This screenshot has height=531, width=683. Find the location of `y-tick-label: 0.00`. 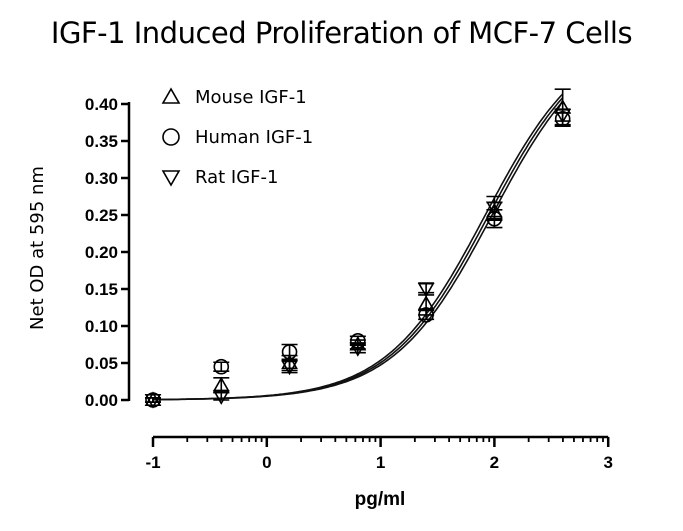

y-tick-label: 0.00 is located at coordinates (101, 400).